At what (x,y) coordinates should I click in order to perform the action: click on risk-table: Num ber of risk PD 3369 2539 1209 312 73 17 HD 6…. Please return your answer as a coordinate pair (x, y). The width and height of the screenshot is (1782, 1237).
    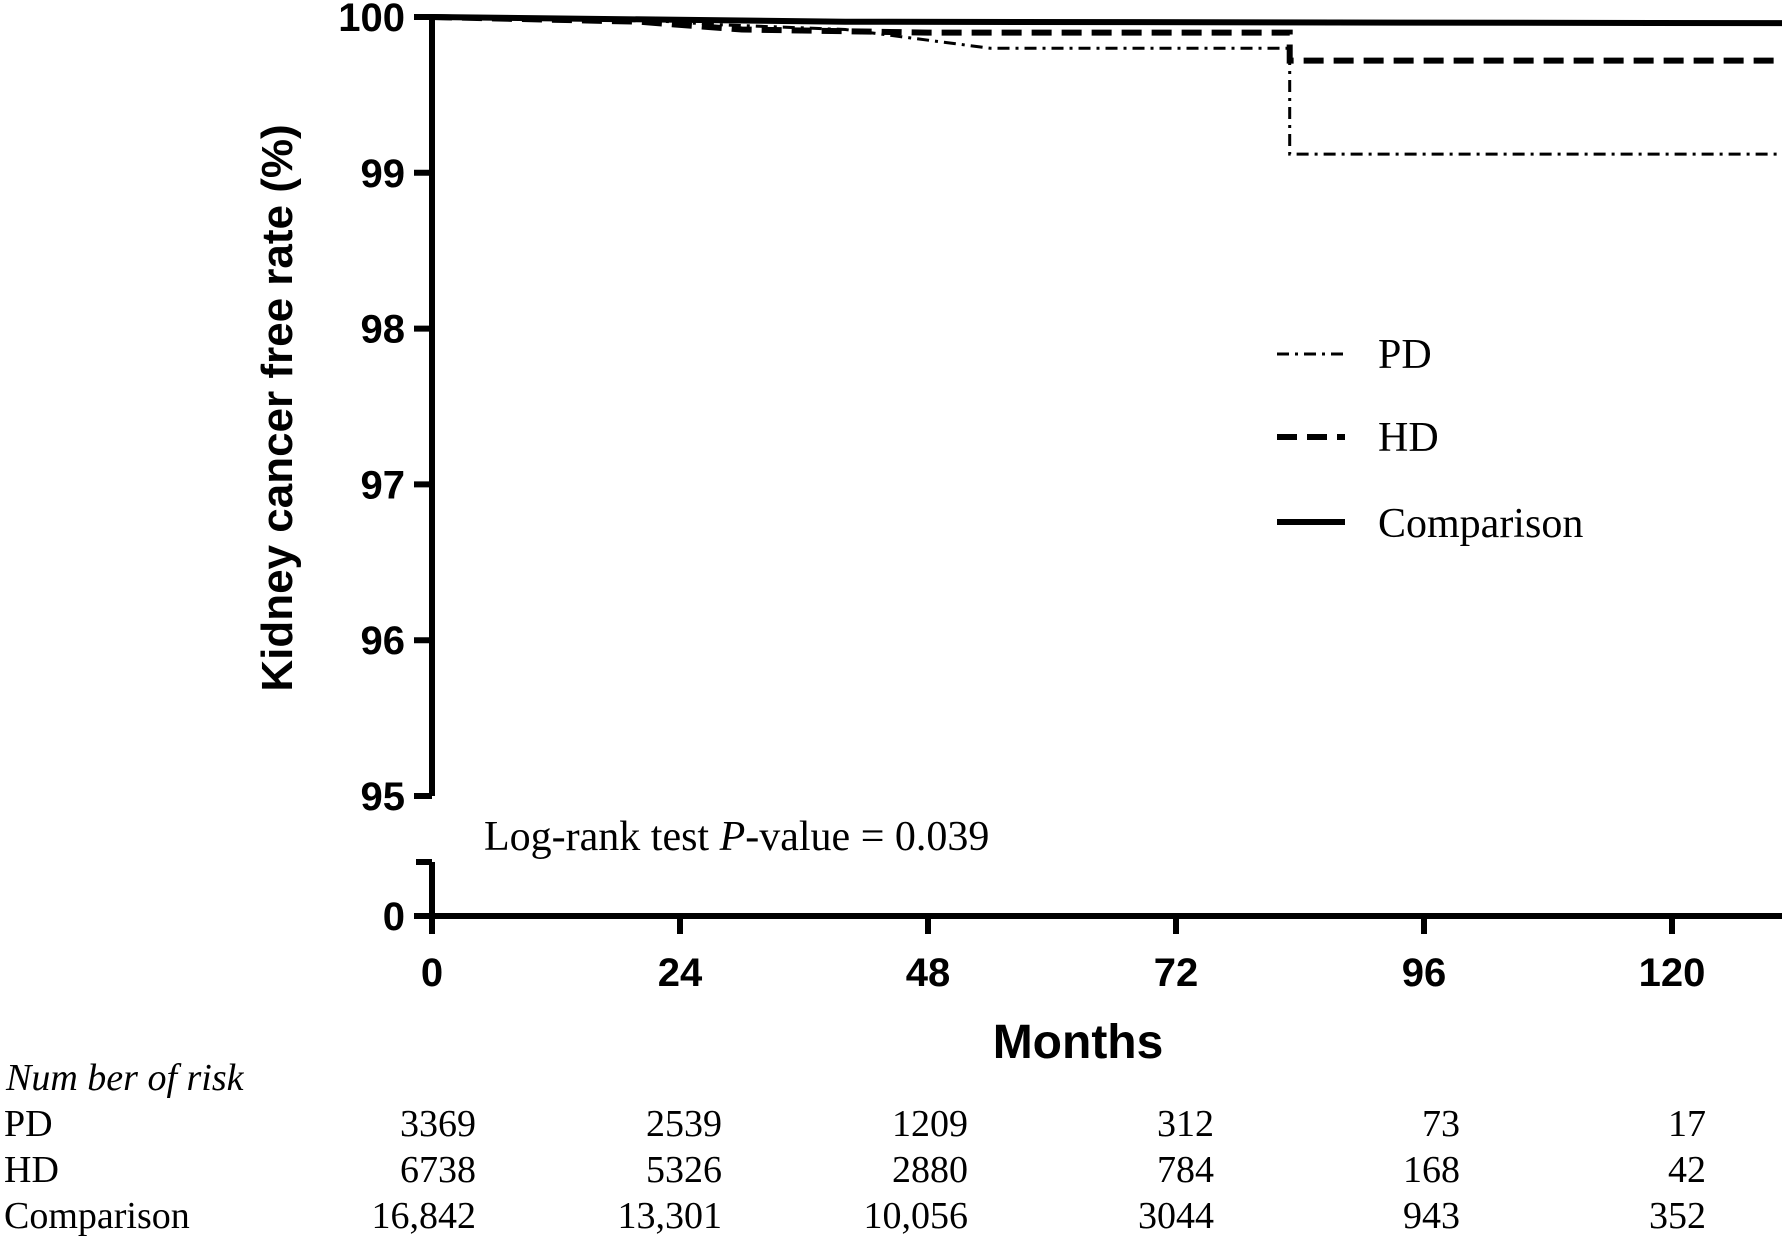
    Looking at the image, I should click on (855, 1147).